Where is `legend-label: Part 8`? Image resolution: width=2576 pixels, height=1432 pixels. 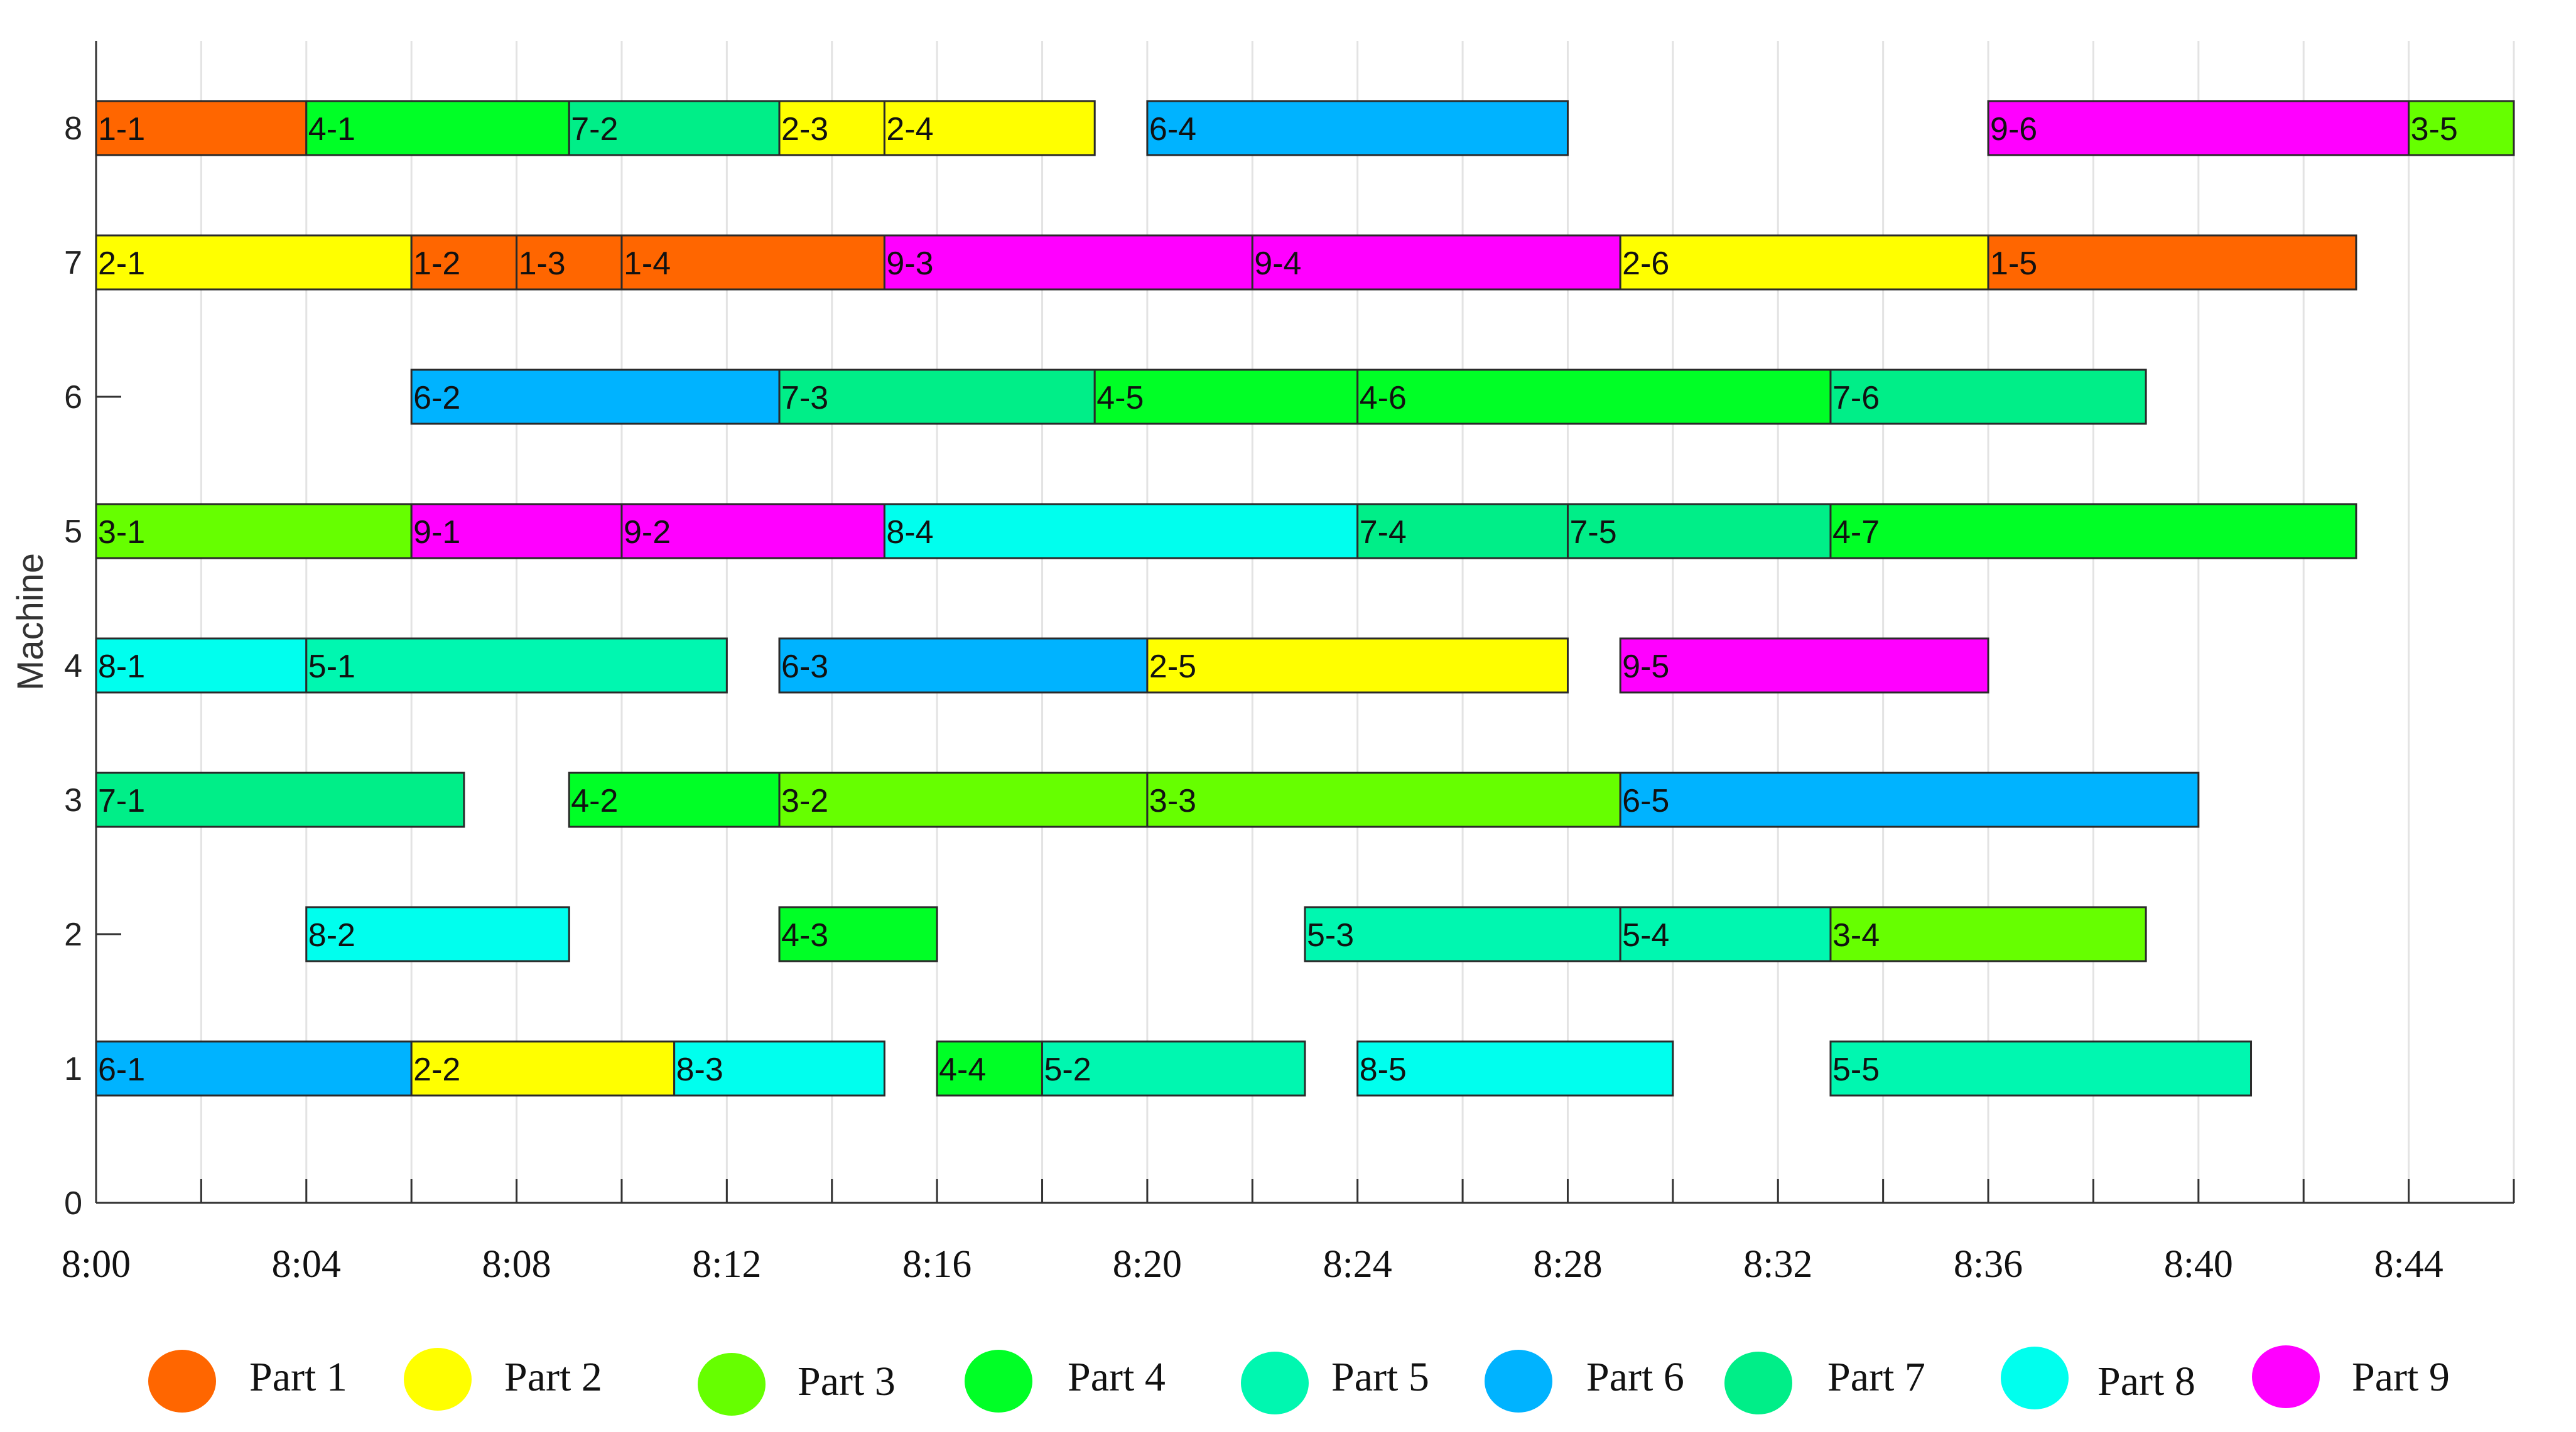
legend-label: Part 8 is located at coordinates (2146, 1382).